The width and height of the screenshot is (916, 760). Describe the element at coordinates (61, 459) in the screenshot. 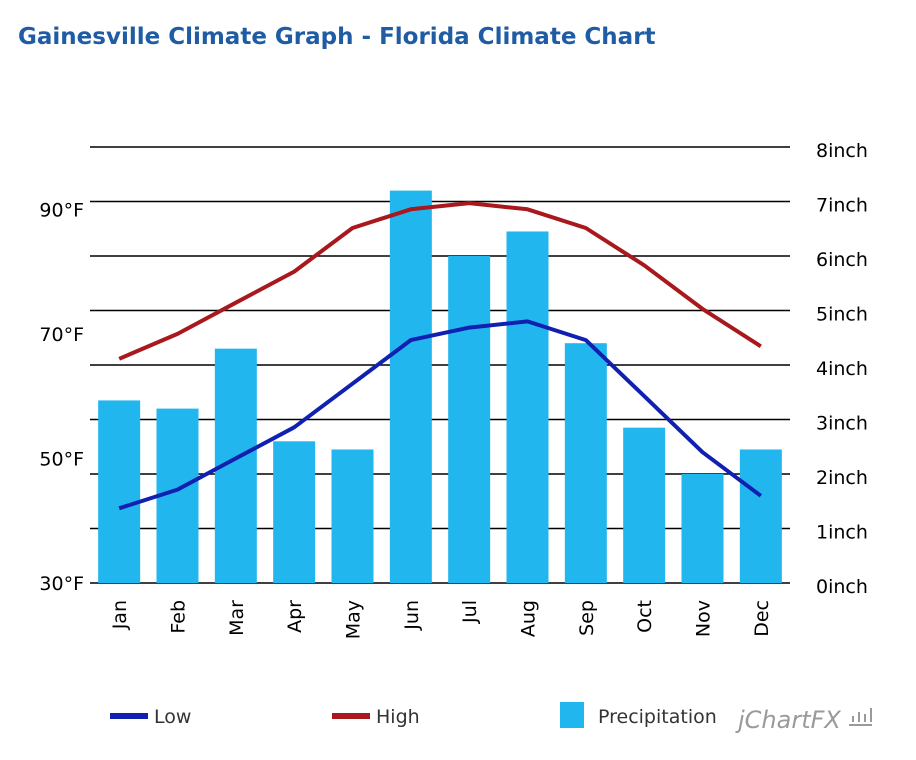

I see `left-tick-label: 50°F` at that location.